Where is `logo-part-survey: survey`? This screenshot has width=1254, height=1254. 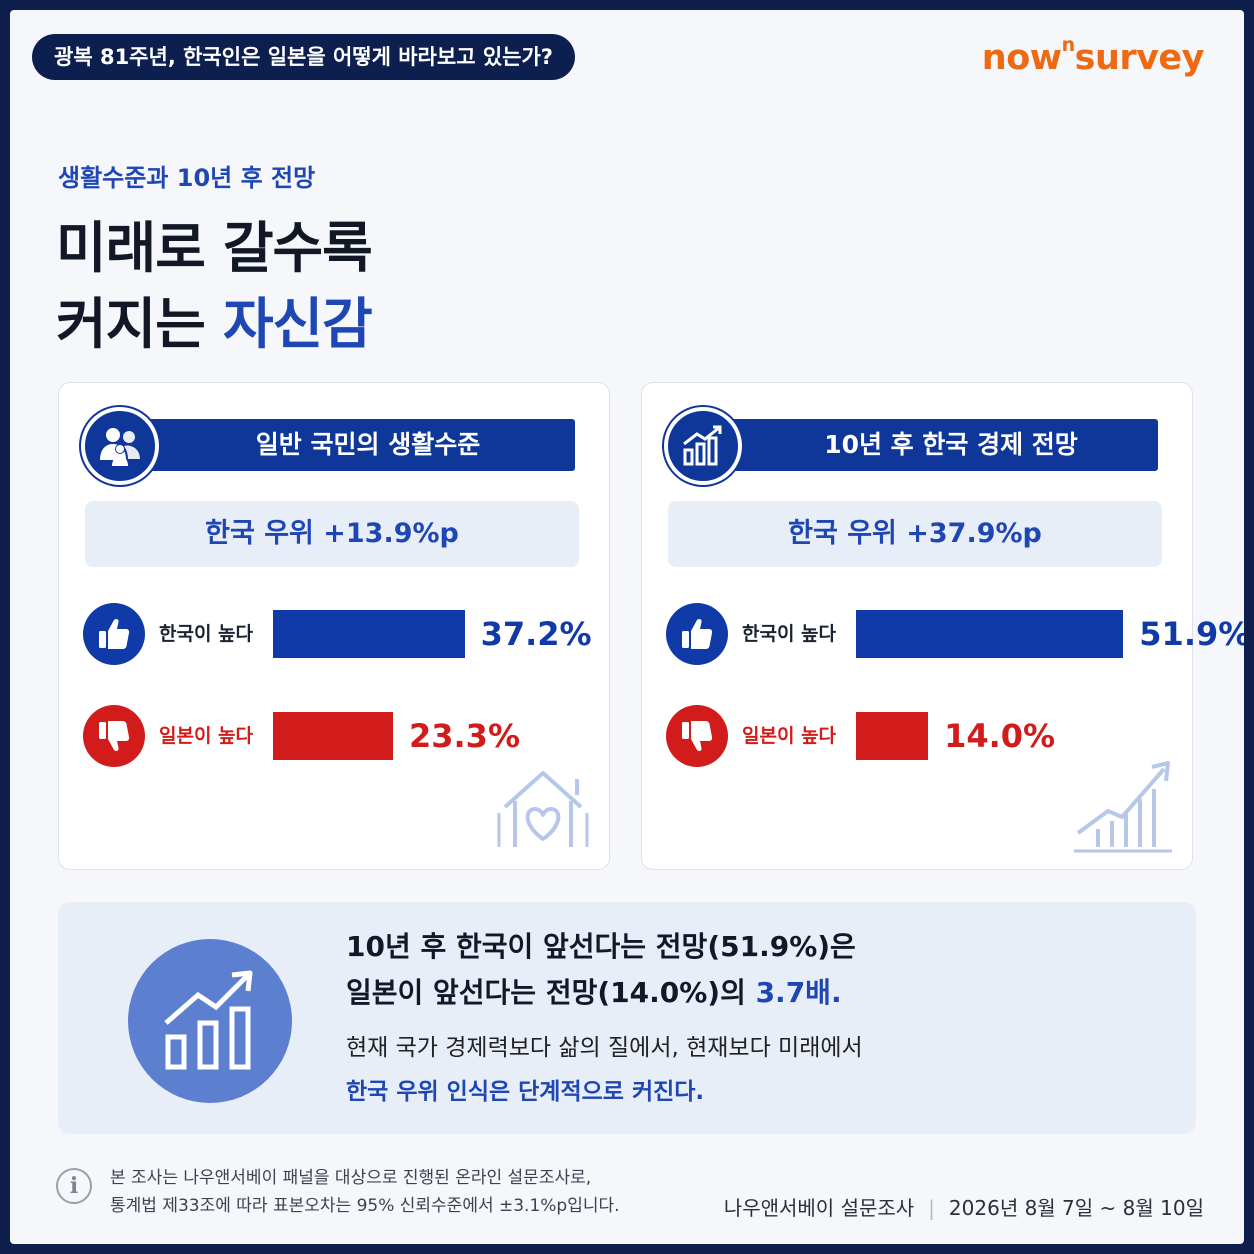 logo-part-survey: survey is located at coordinates (1139, 58).